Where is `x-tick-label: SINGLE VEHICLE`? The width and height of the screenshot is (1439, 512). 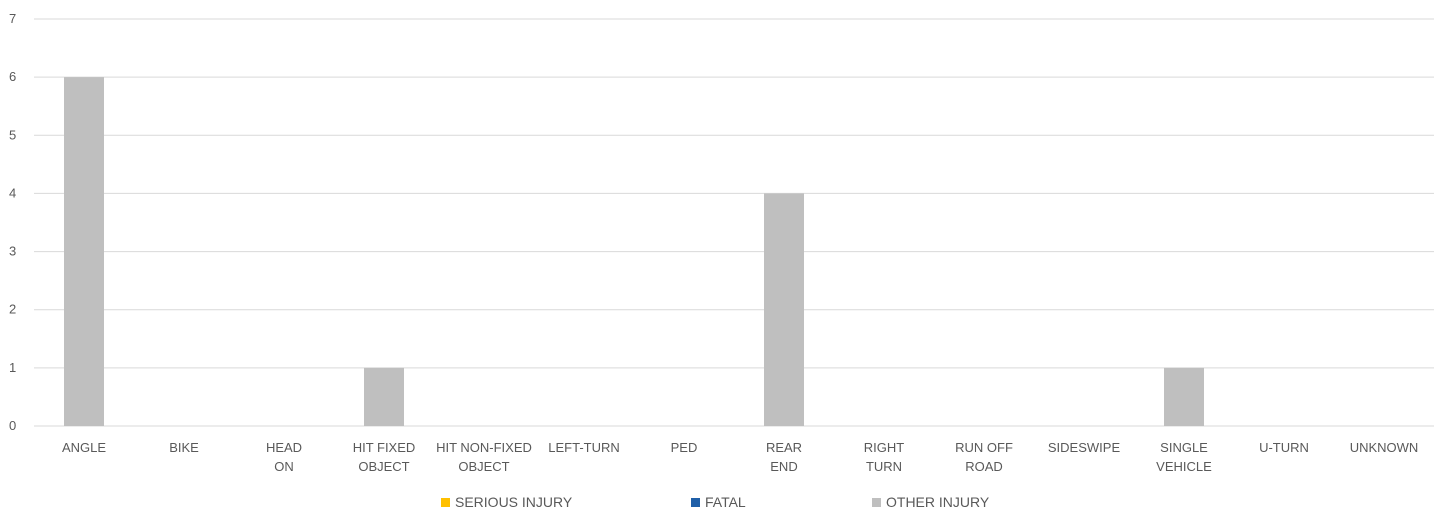 x-tick-label: SINGLE VEHICLE is located at coordinates (1184, 457).